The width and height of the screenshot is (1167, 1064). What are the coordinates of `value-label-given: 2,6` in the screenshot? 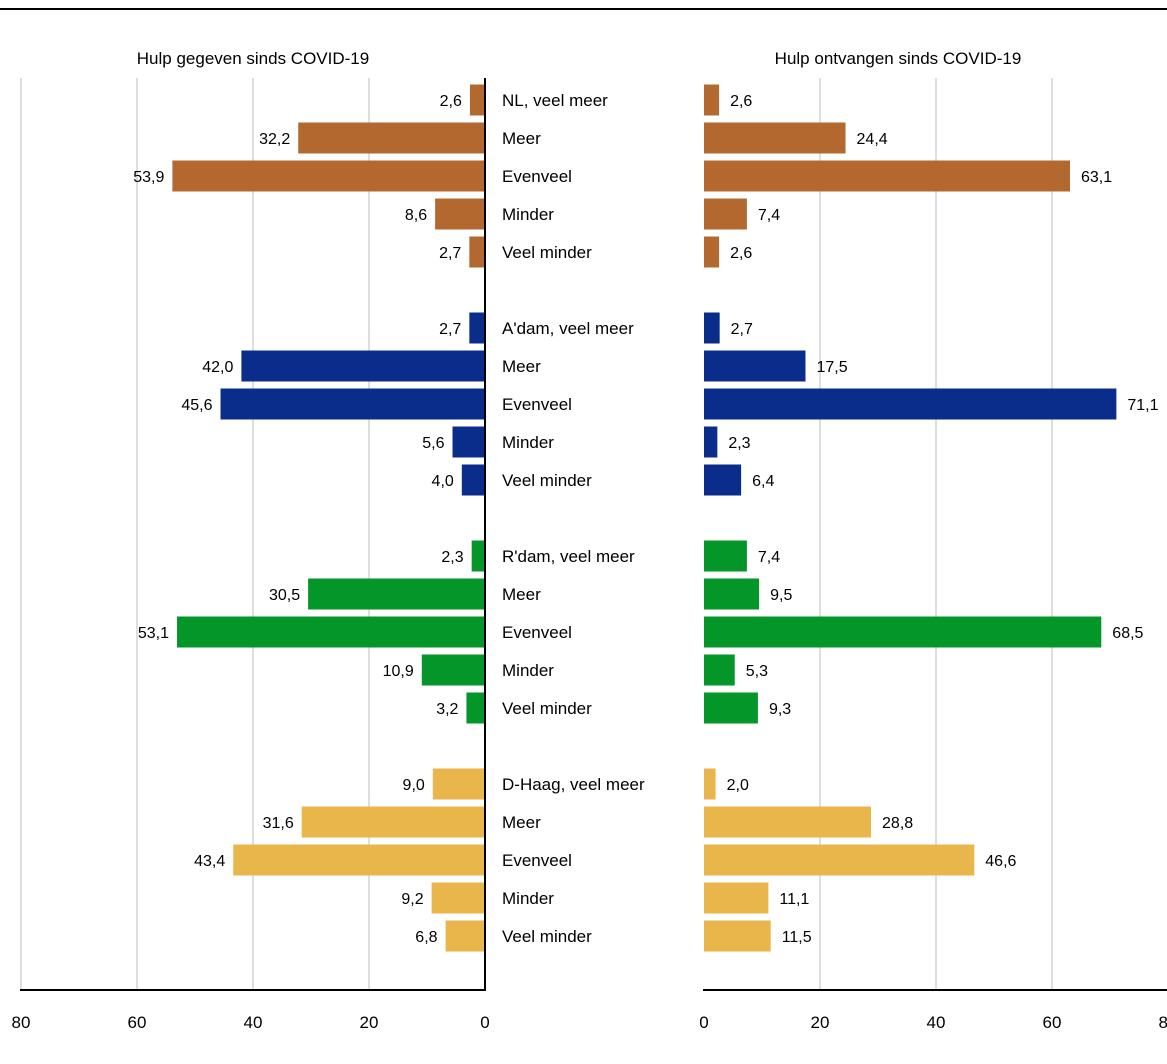 It's located at (451, 101).